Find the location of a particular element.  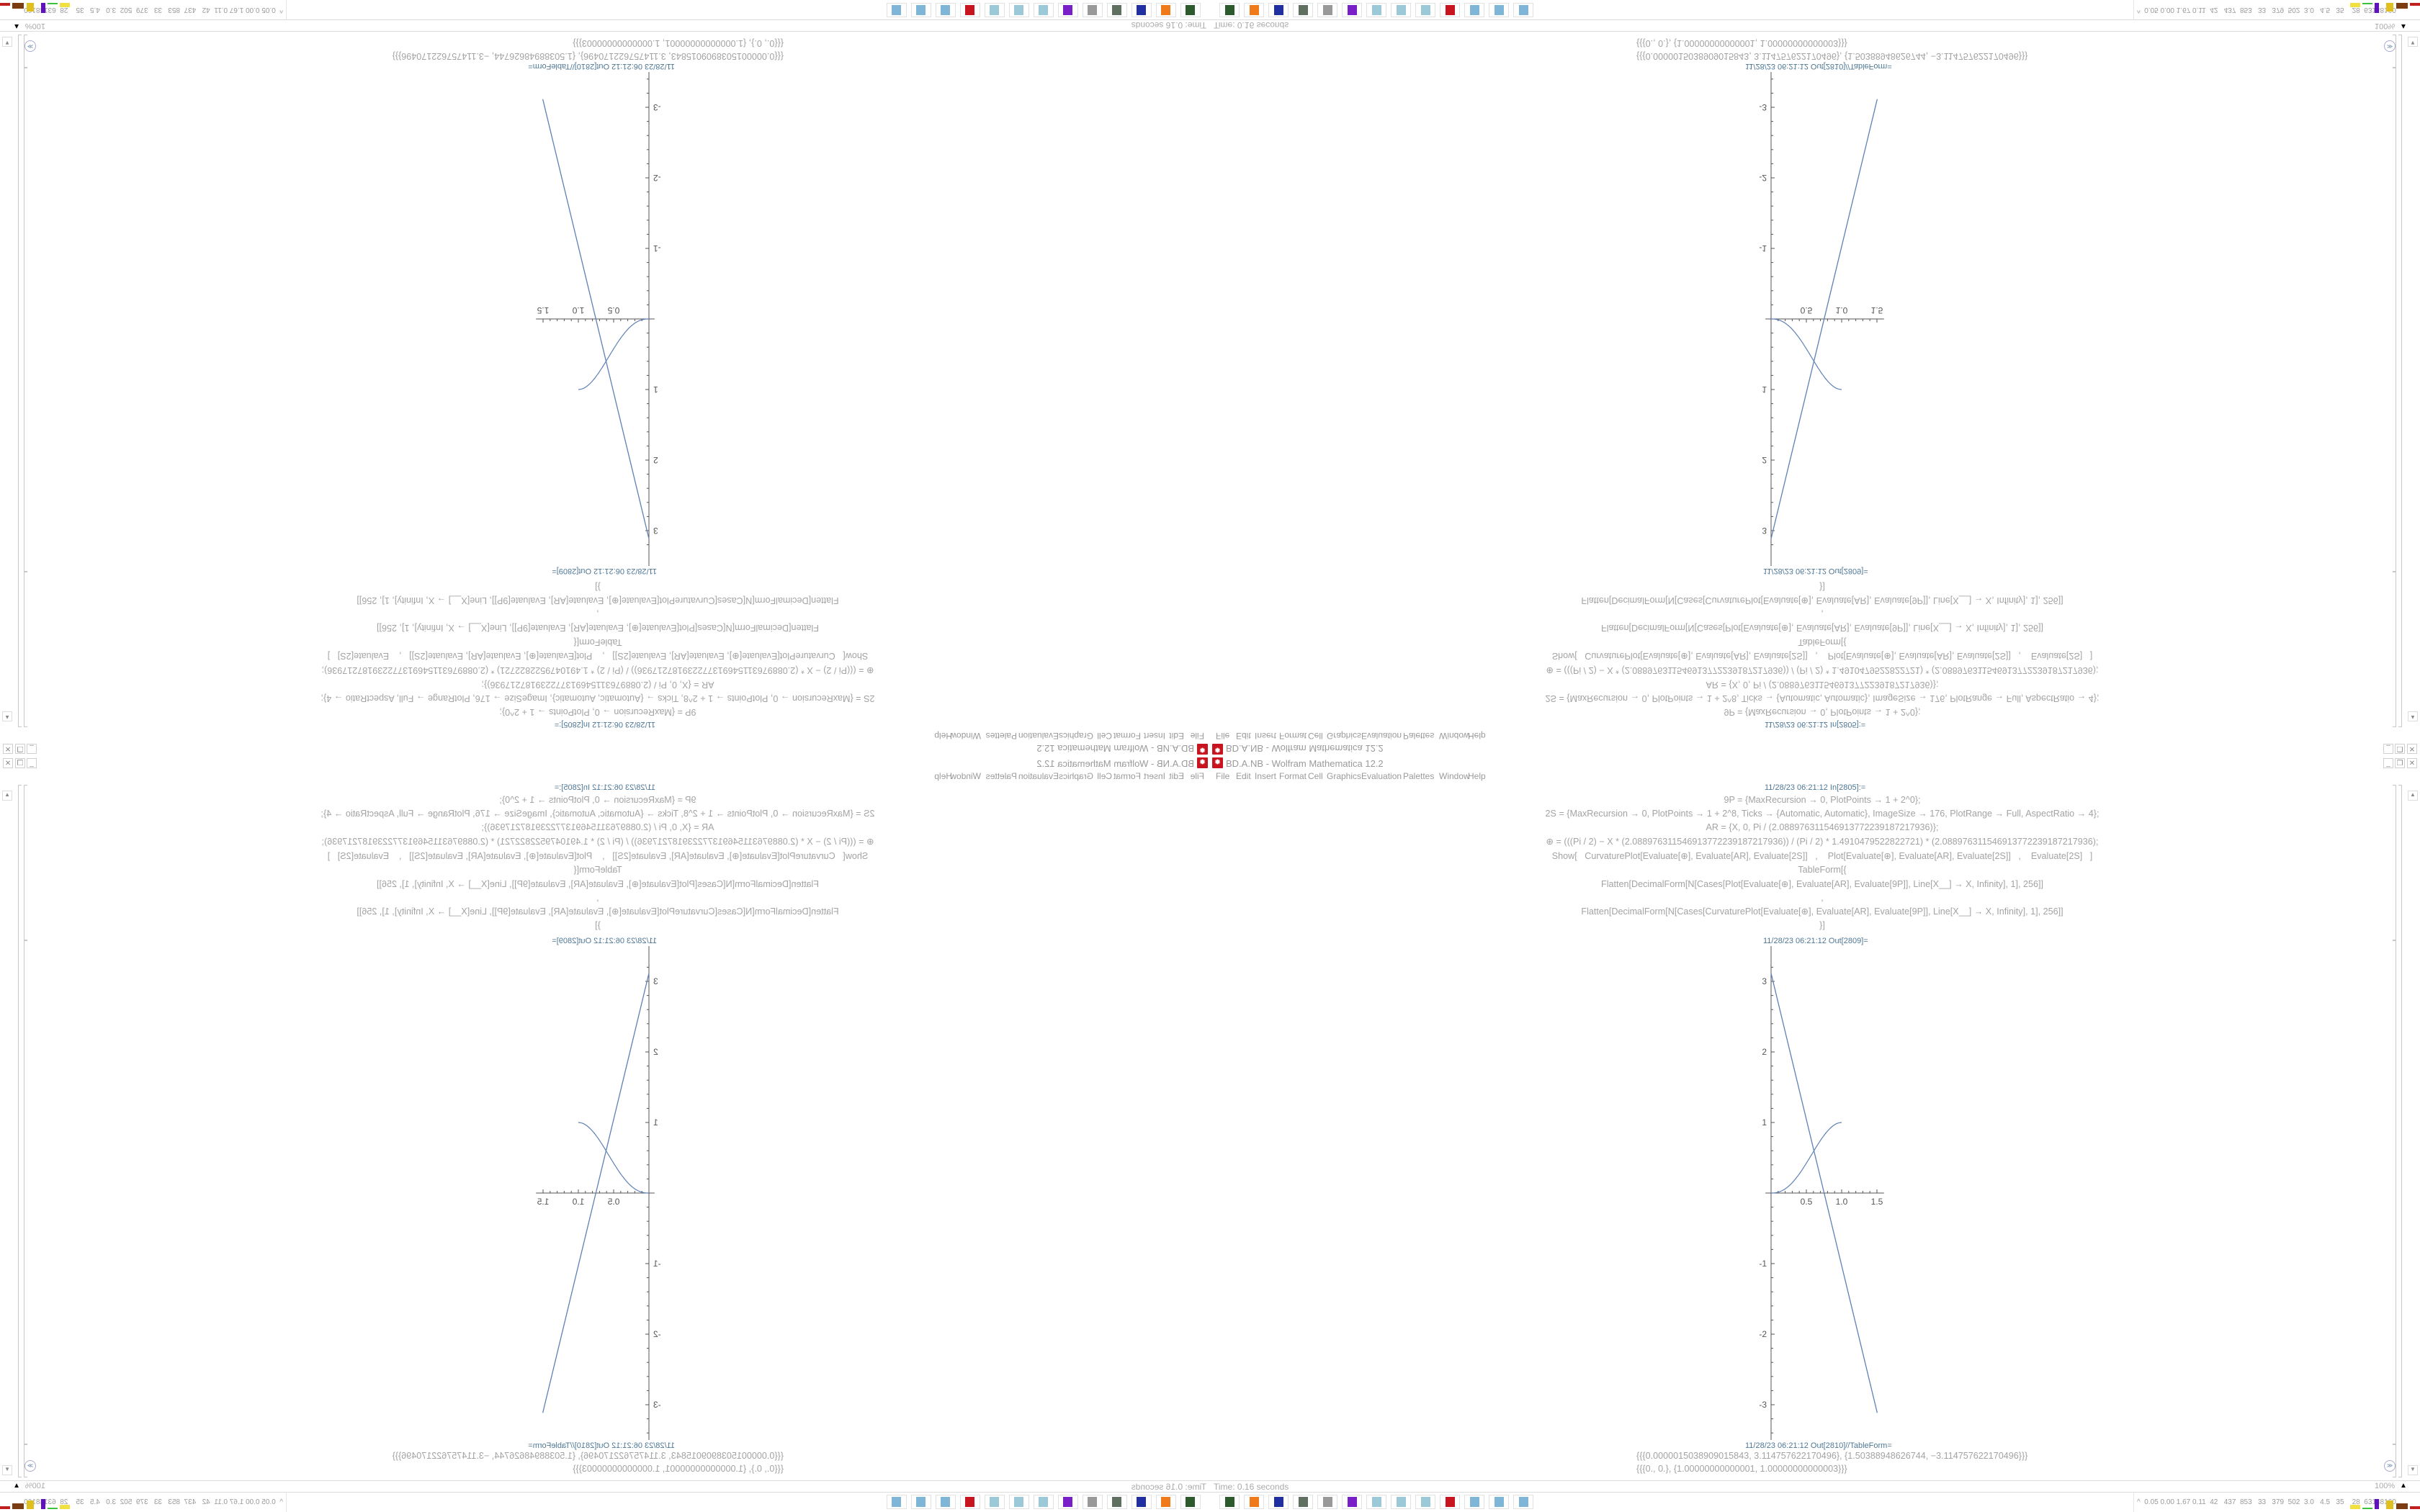

menu-insert: Insert is located at coordinates (1266, 776).